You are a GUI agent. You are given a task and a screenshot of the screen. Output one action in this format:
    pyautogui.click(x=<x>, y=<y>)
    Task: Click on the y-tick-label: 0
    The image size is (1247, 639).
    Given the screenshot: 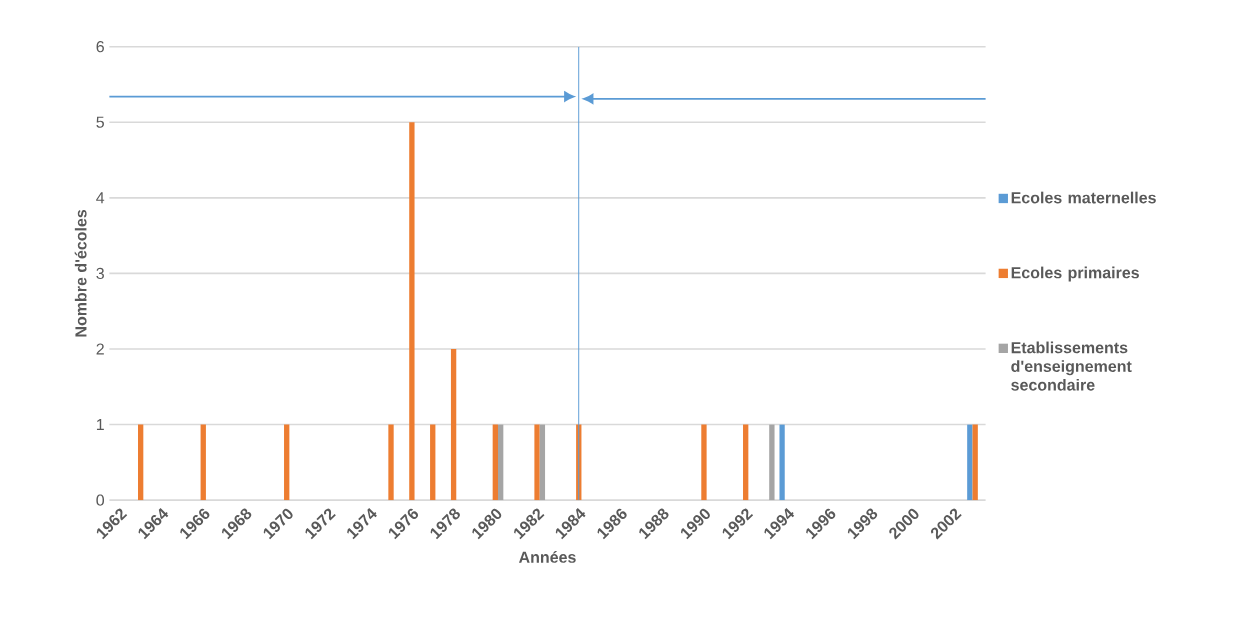 What is the action you would take?
    pyautogui.click(x=100, y=500)
    